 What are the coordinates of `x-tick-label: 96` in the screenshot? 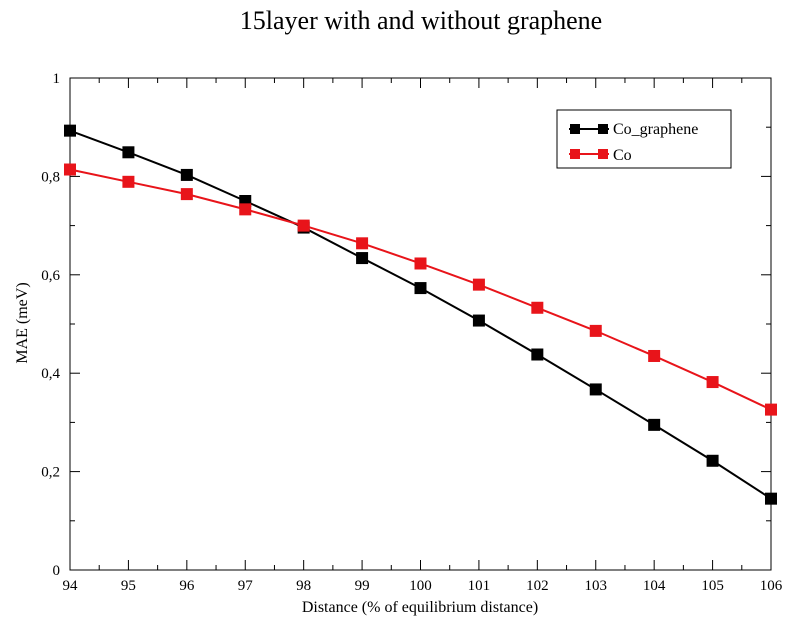 It's located at (187, 586).